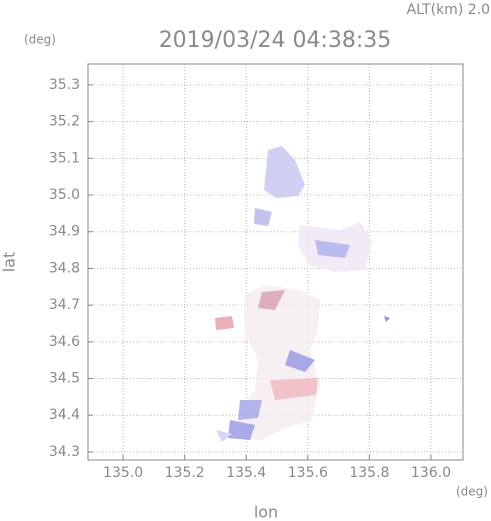 This screenshot has height=521, width=491. What do you see at coordinates (64, 305) in the screenshot?
I see `y-tick-label: 34.7` at bounding box center [64, 305].